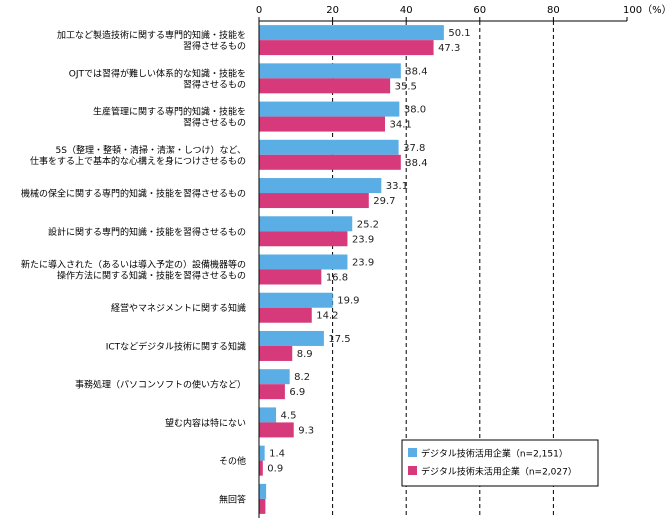 Image resolution: width=669 pixels, height=525 pixels. I want to click on category-label: その他, so click(232, 461).